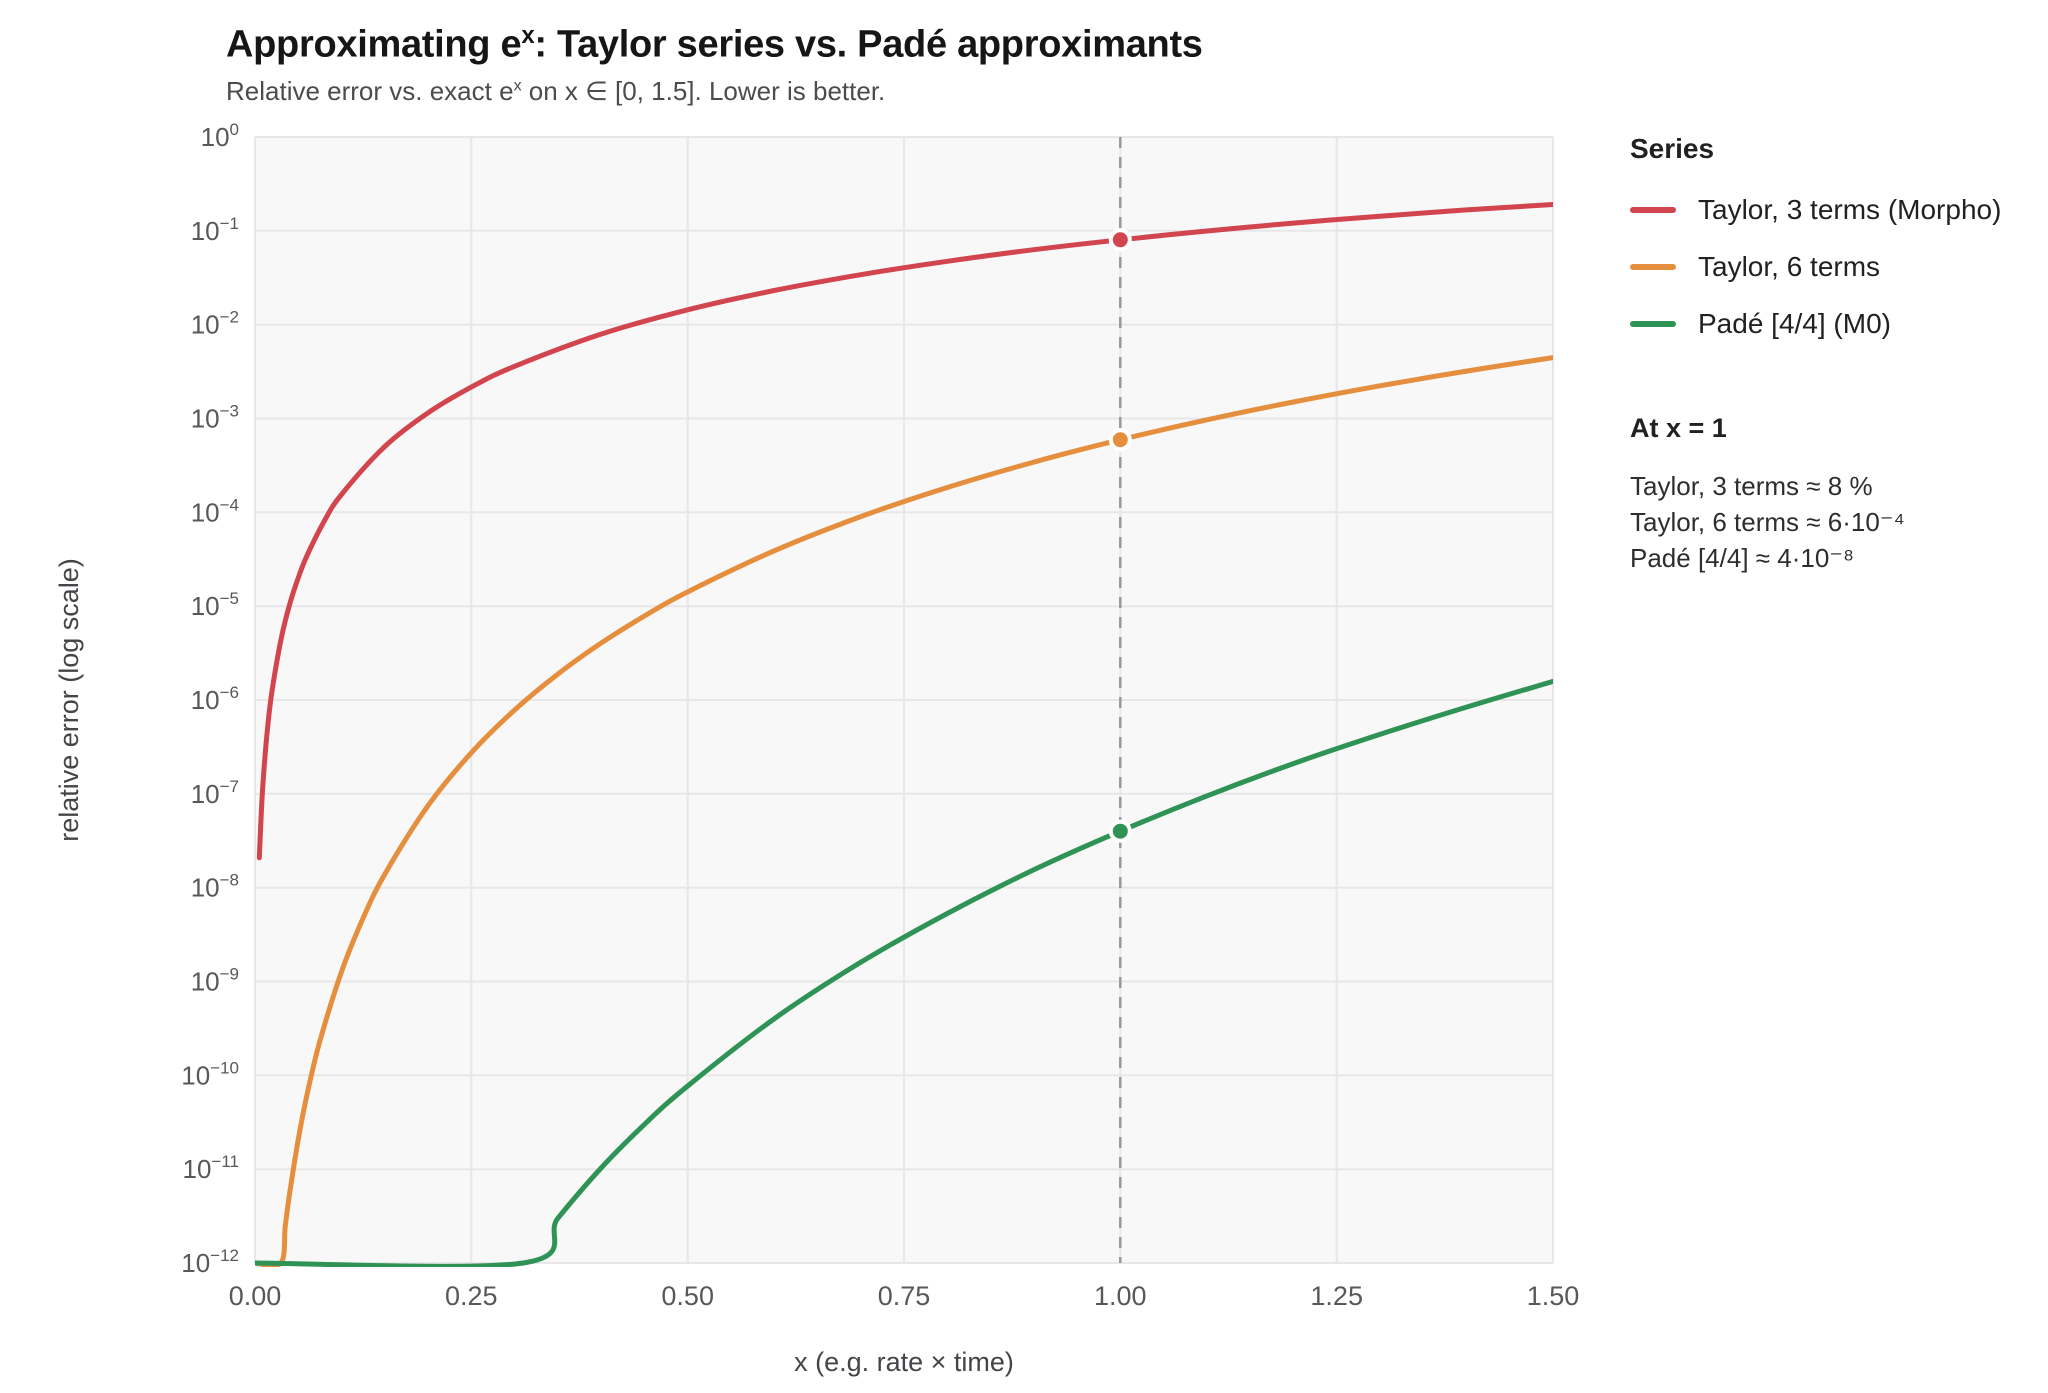 The width and height of the screenshot is (2048, 1393). I want to click on x-tick-label: 0.00, so click(255, 1296).